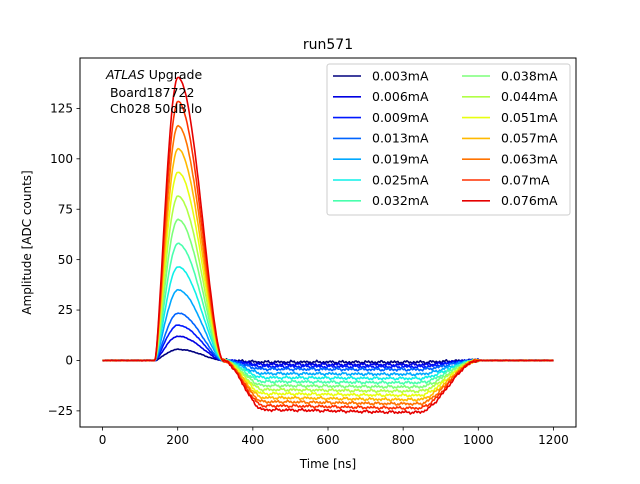 The width and height of the screenshot is (640, 484). What do you see at coordinates (69, 361) in the screenshot?
I see `y-tick-label: 0` at bounding box center [69, 361].